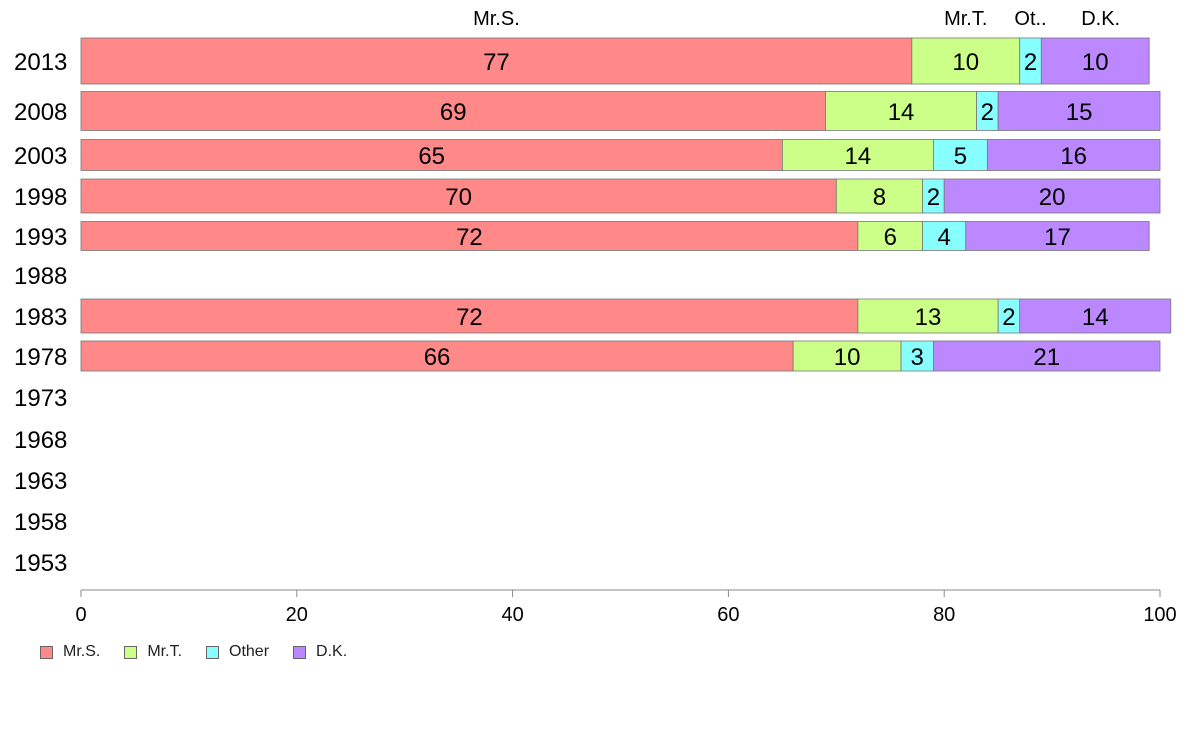 The height and width of the screenshot is (736, 1188). I want to click on data-label-2003-other: 5, so click(960, 156).